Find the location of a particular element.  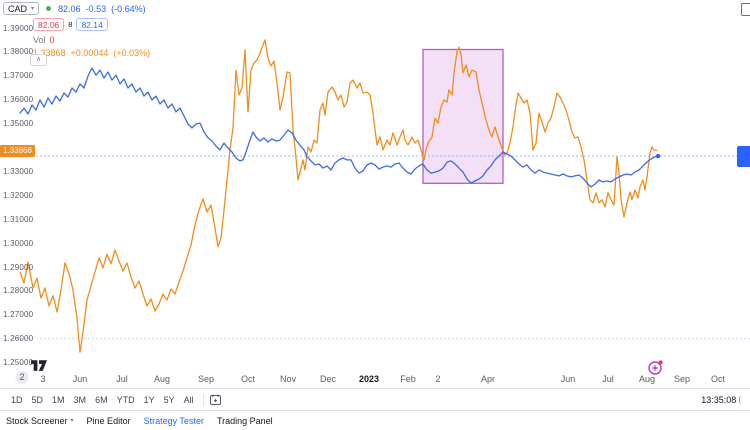

bottom-toolbar: 1D 5D 1M 3M 6M YTD 1Y 5Y All 13:35:08 ( is located at coordinates (375, 399).